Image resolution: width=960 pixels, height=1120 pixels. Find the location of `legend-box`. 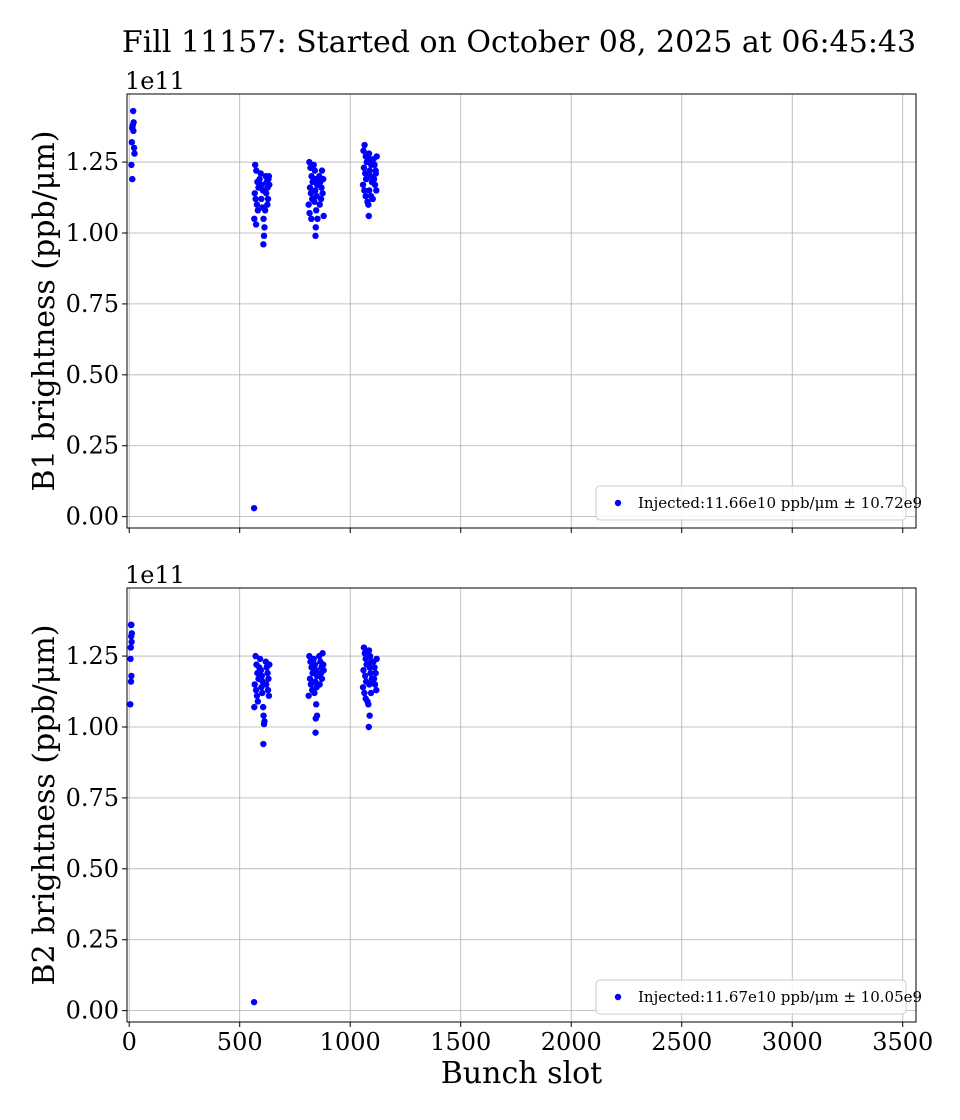

legend-box is located at coordinates (751, 997).